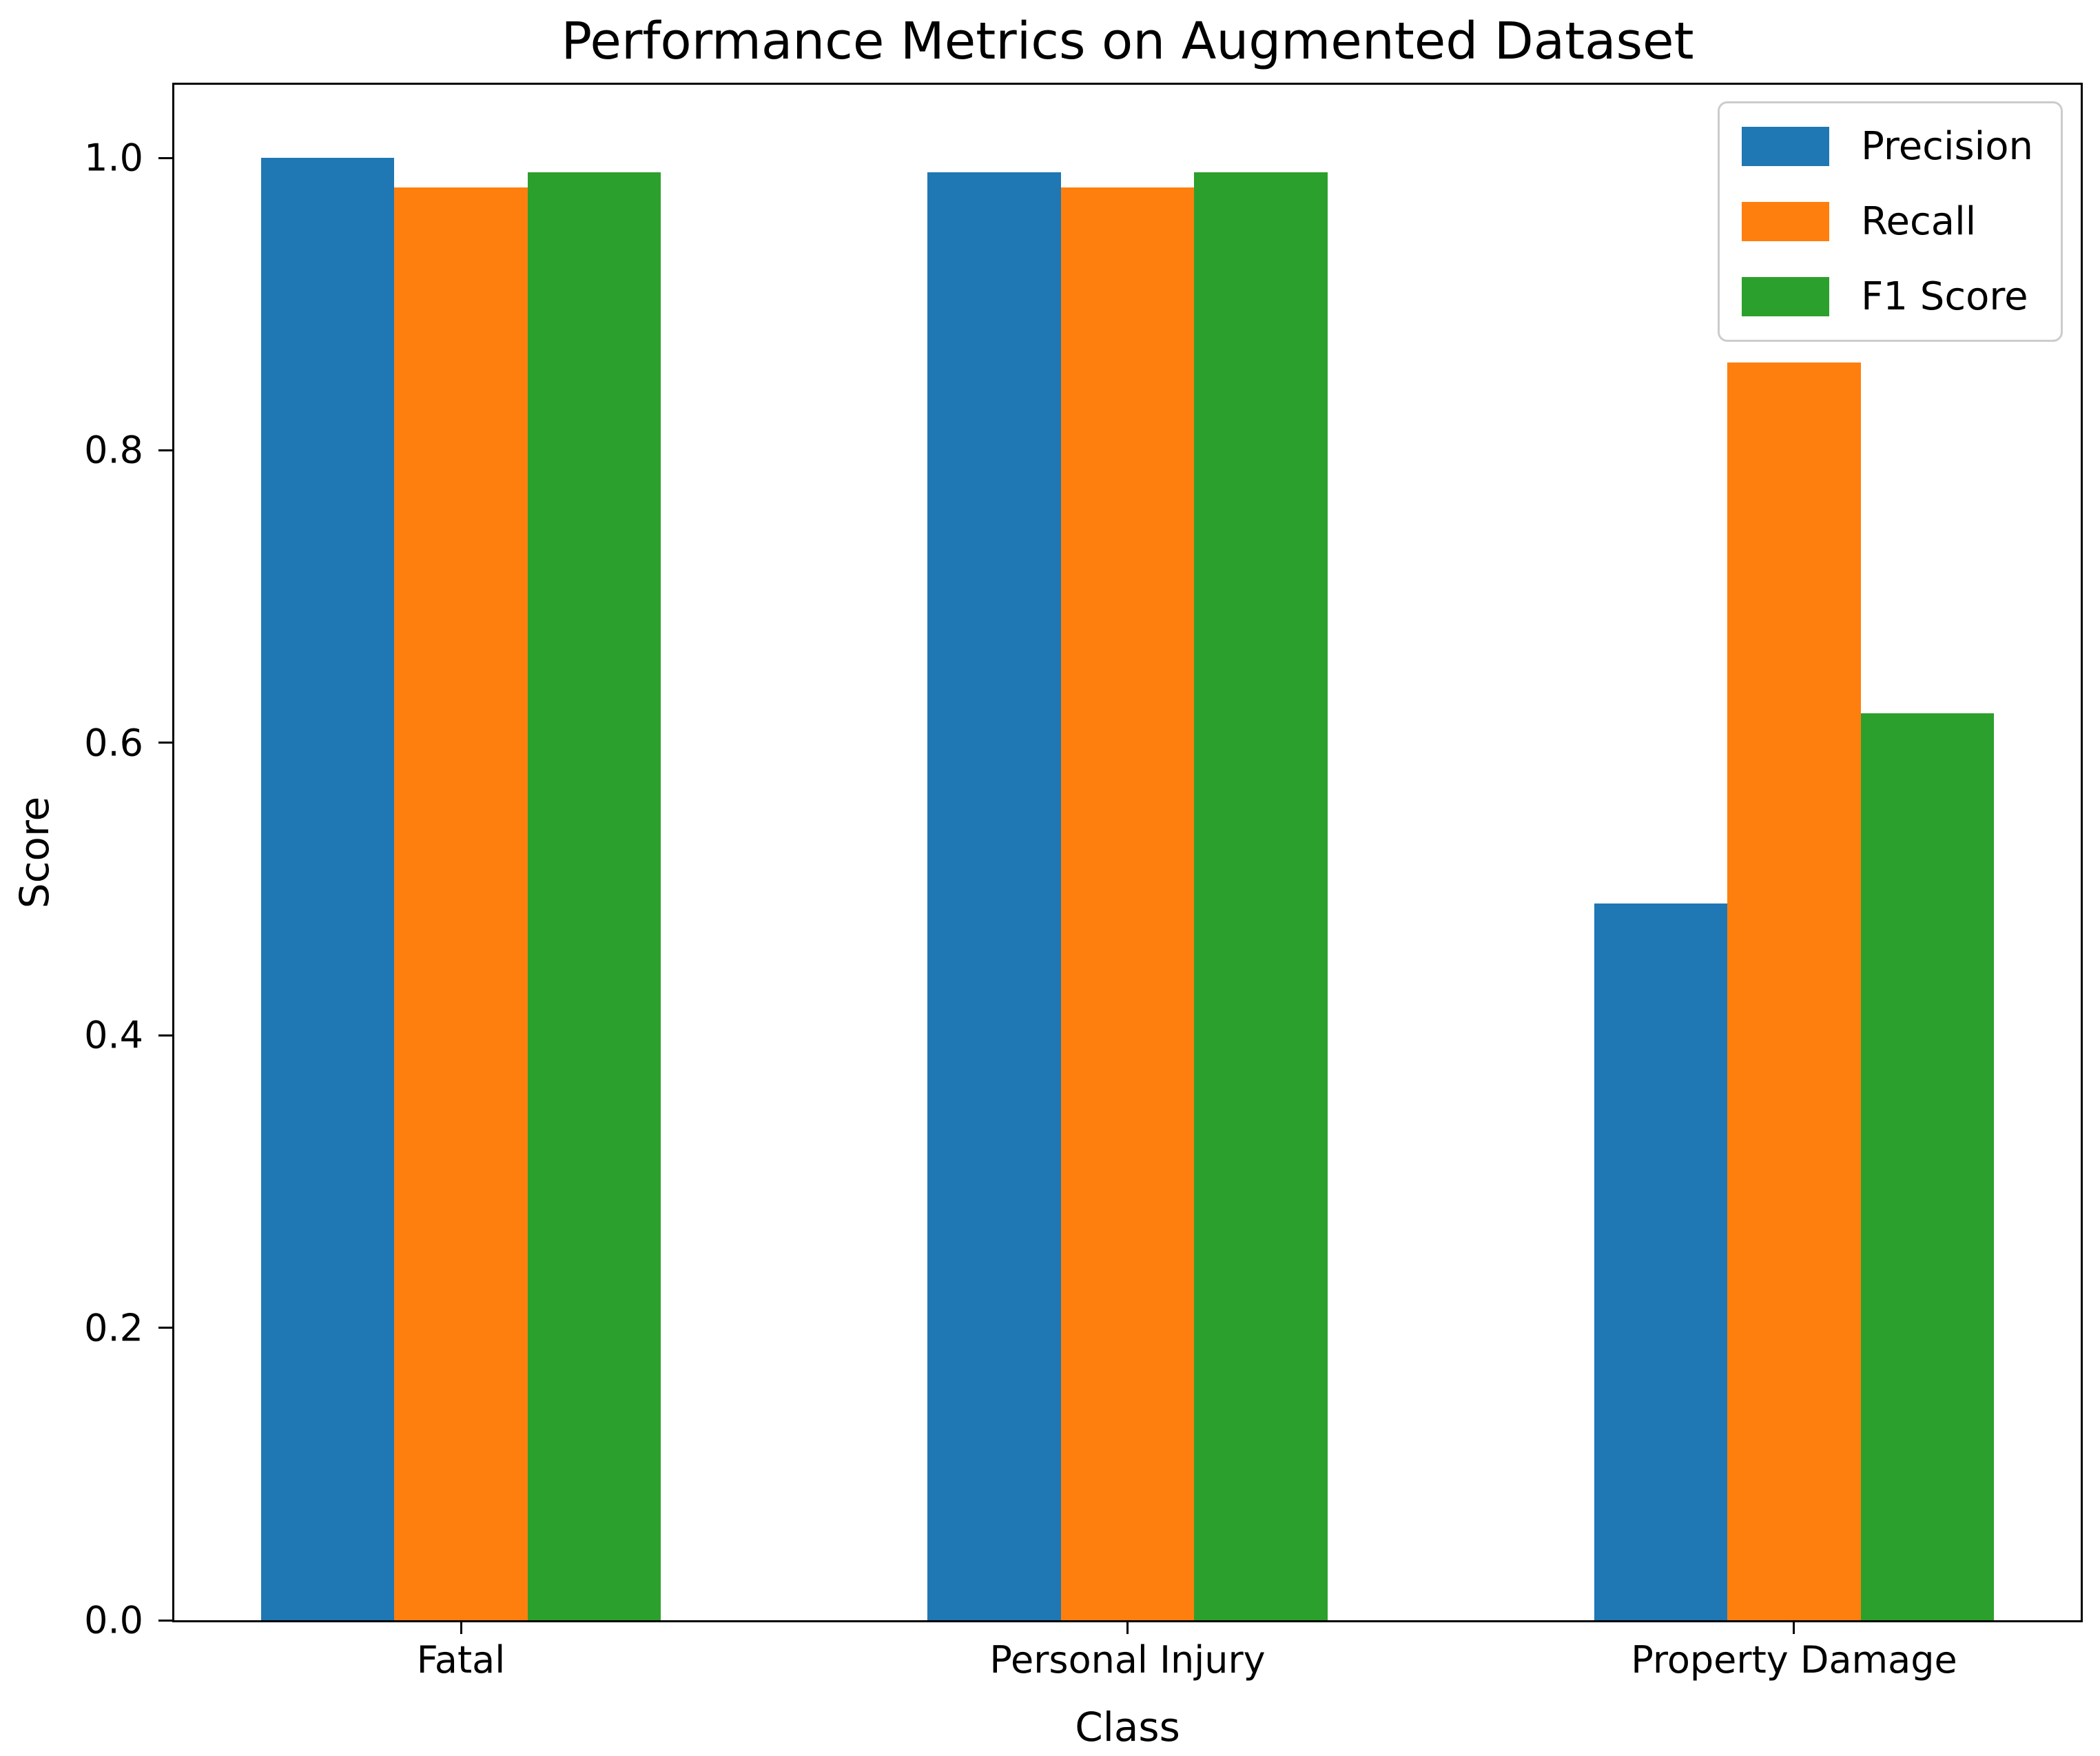  I want to click on legend-item-precision: Precision, so click(1888, 146).